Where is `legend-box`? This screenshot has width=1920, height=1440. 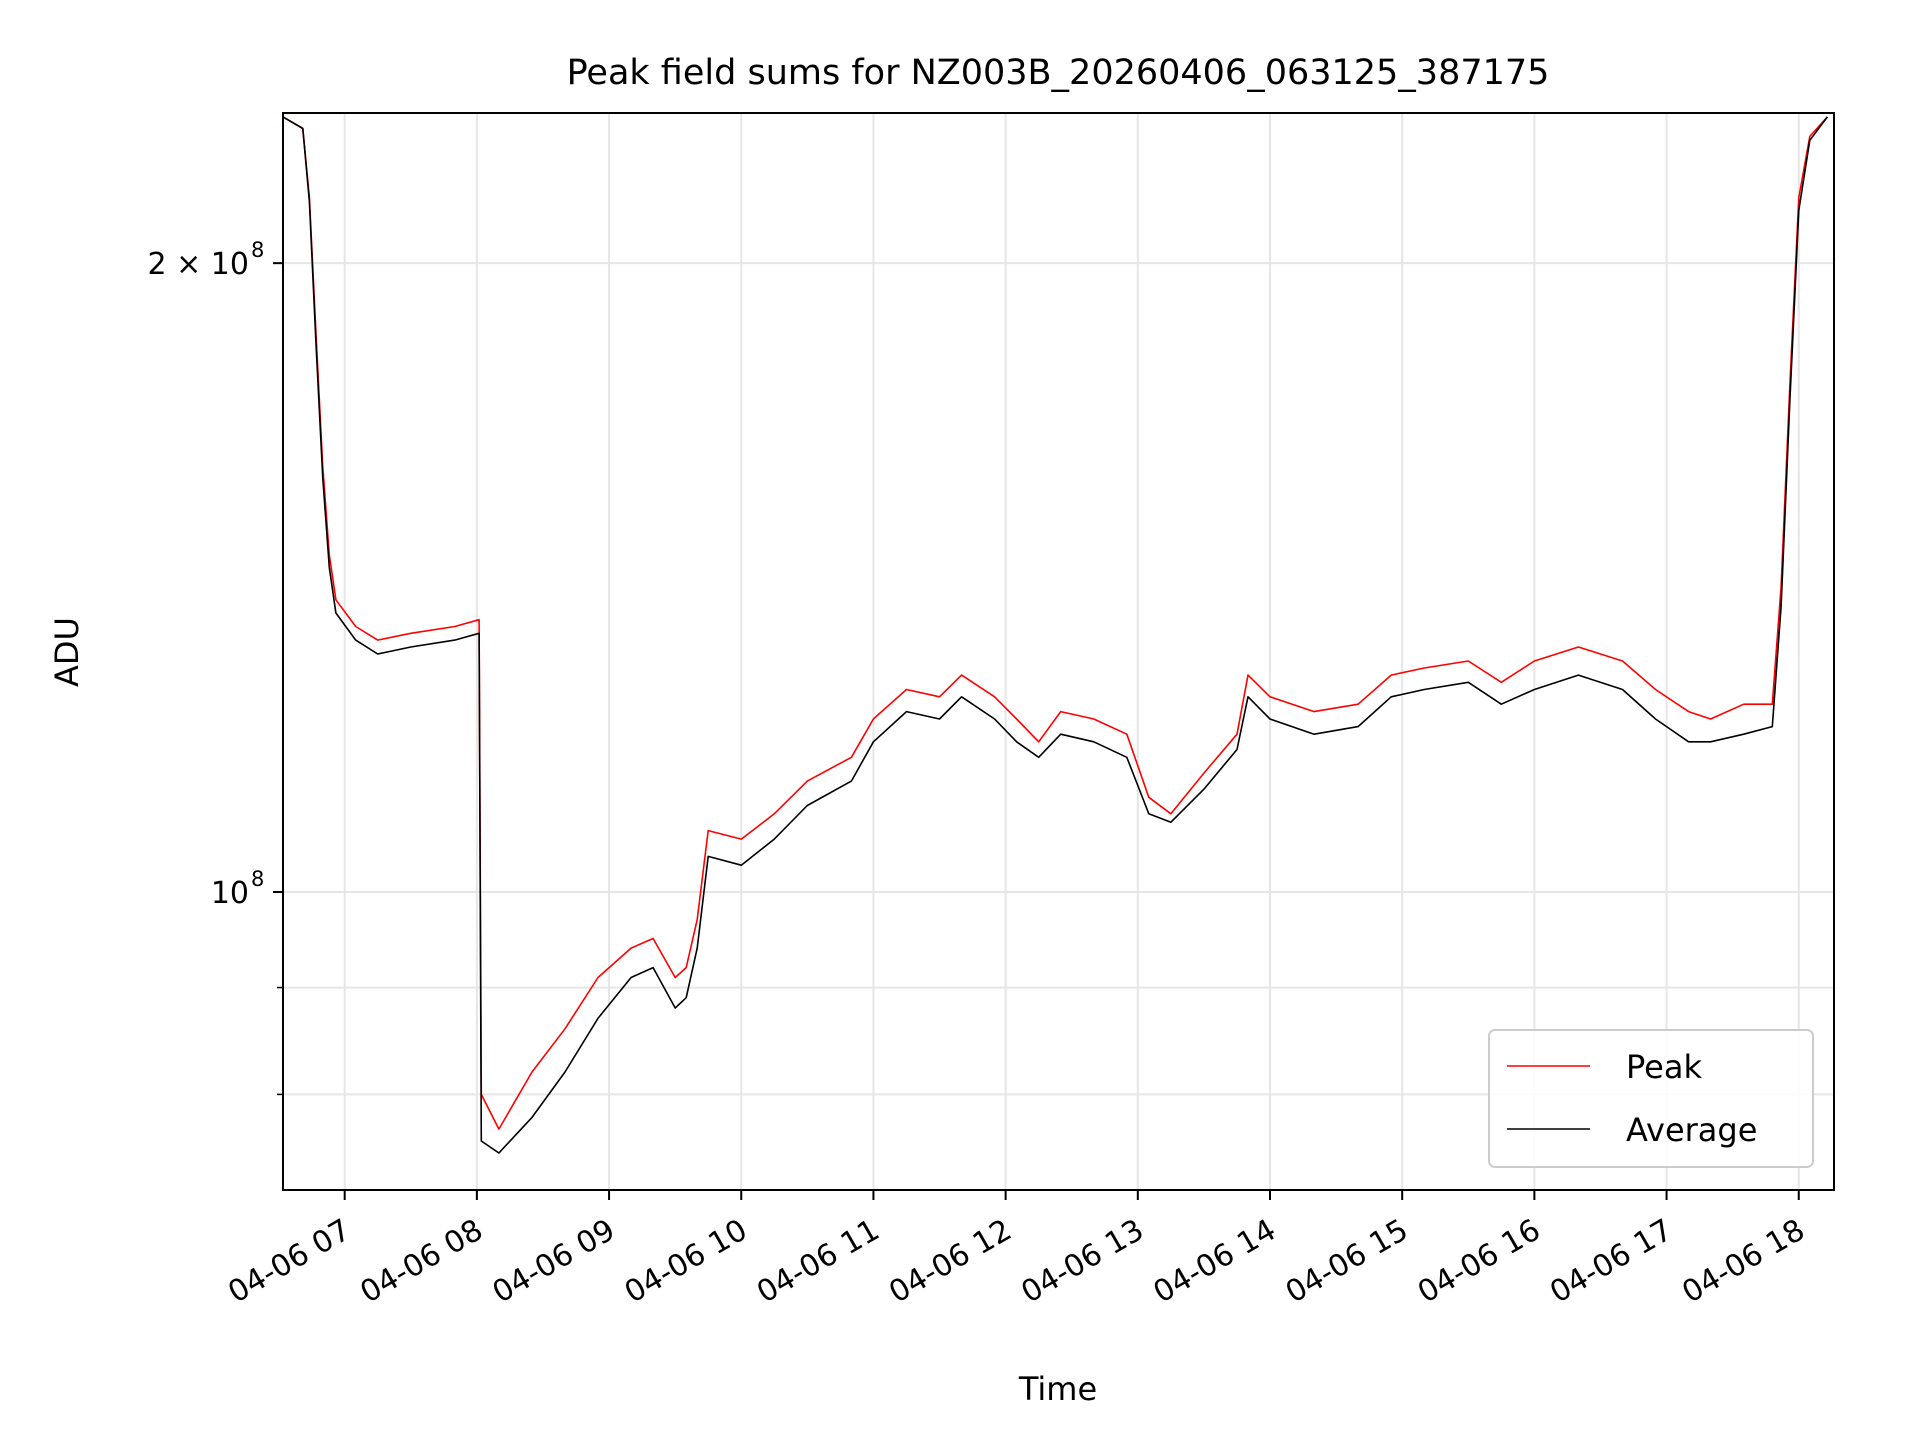
legend-box is located at coordinates (1651, 1098).